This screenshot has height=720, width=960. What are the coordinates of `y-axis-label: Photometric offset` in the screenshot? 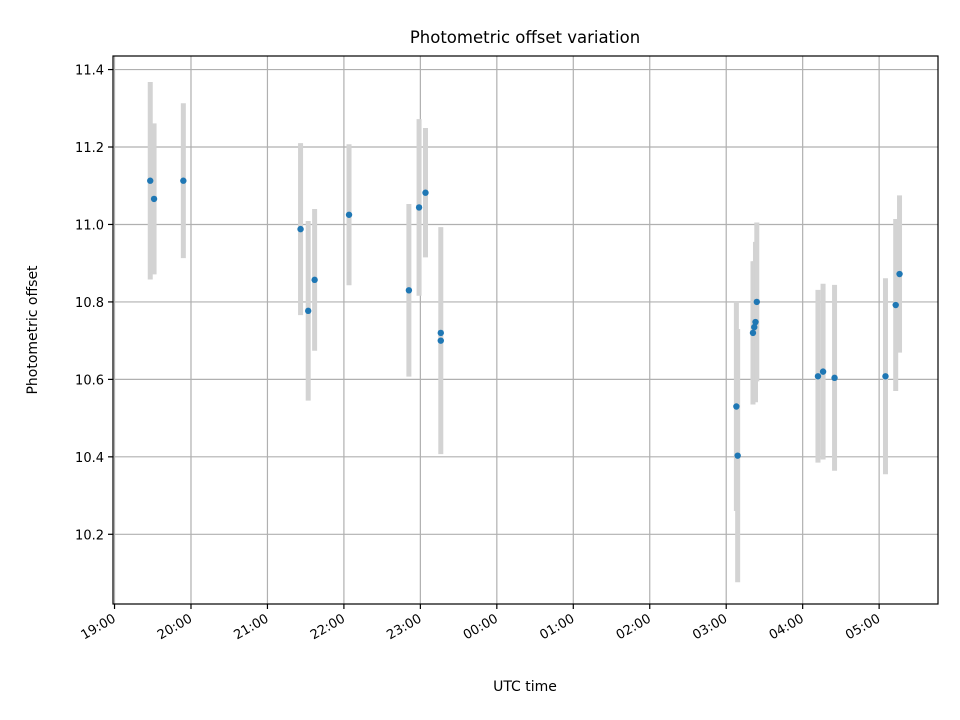 It's located at (33, 330).